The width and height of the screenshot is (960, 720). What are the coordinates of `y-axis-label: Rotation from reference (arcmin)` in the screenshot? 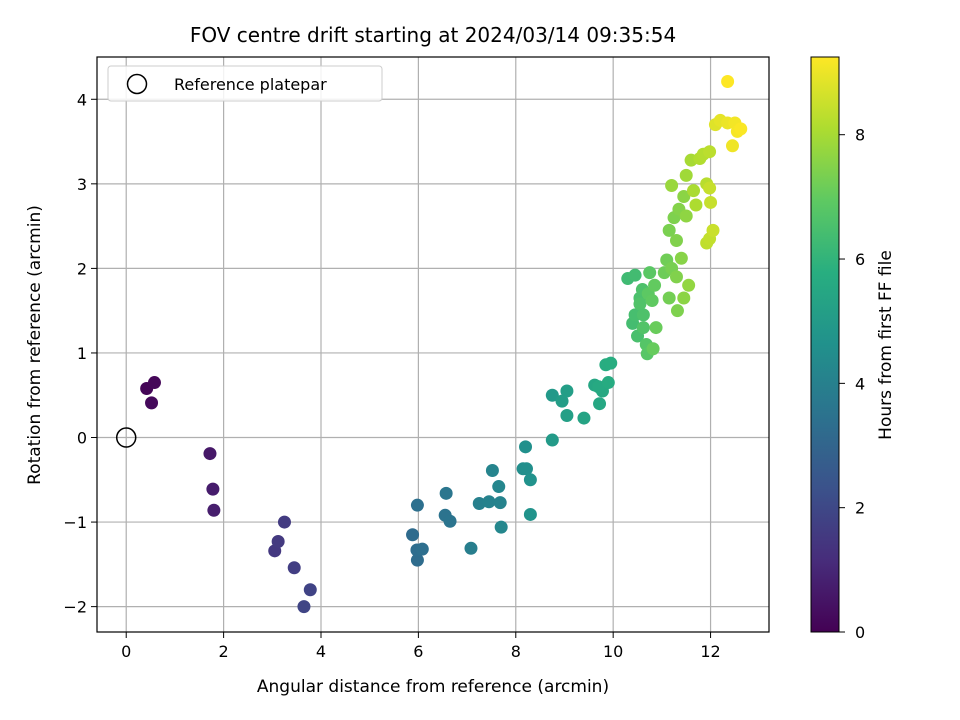 It's located at (35, 345).